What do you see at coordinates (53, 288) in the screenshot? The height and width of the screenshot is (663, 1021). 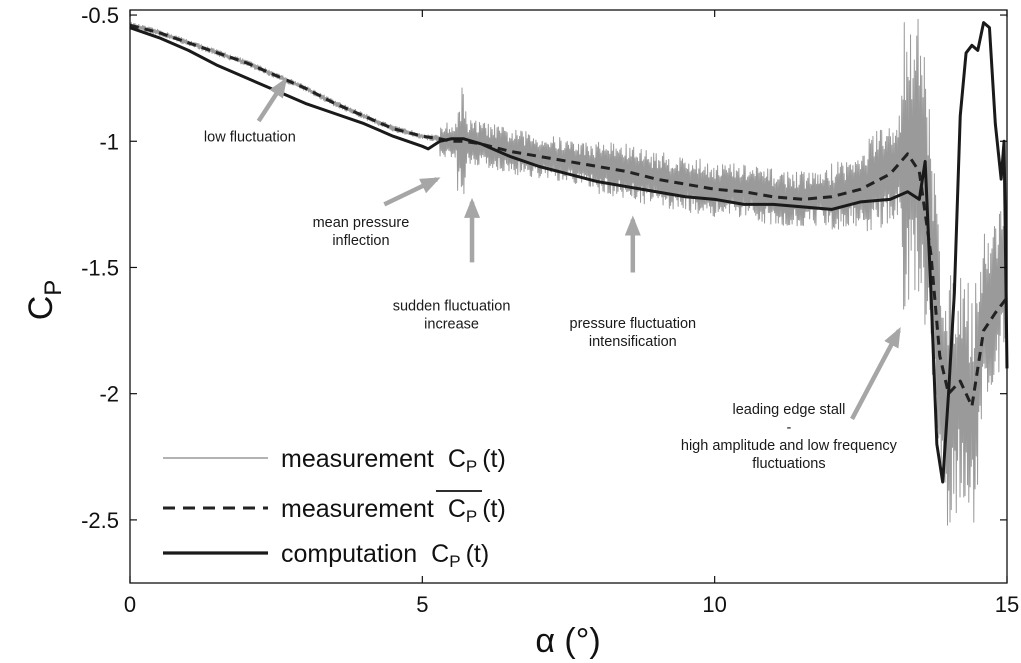 I see `y-axis-label-sub: P` at bounding box center [53, 288].